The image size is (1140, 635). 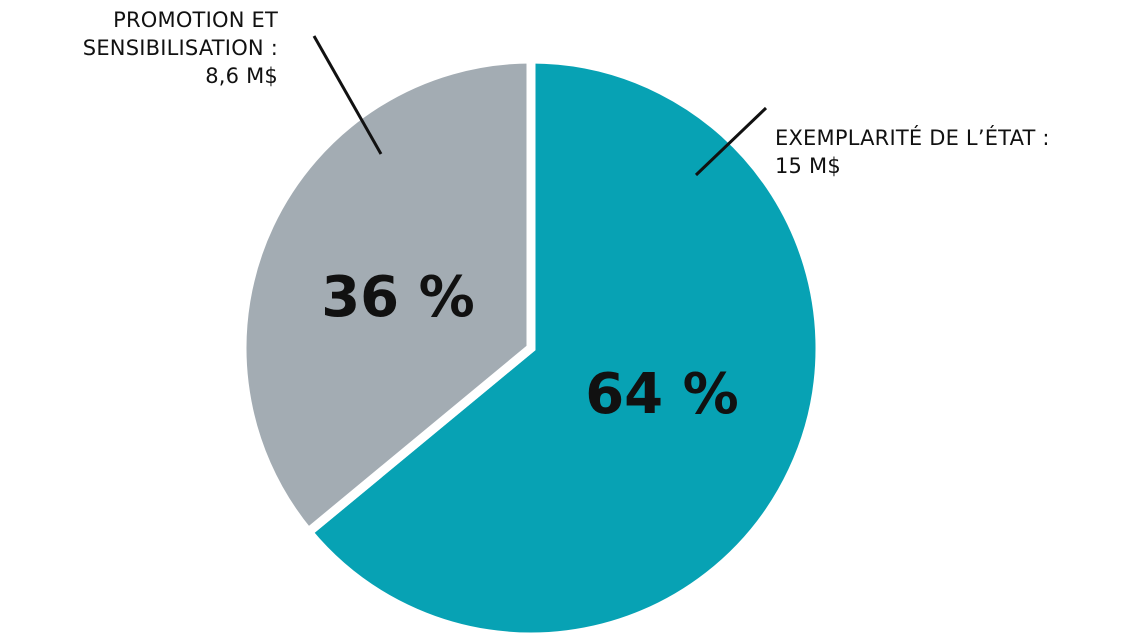 What do you see at coordinates (912, 152) in the screenshot?
I see `slice-label-exemplarite: EXEMPLARITÉ DE L’ÉTAT : 15 M$` at bounding box center [912, 152].